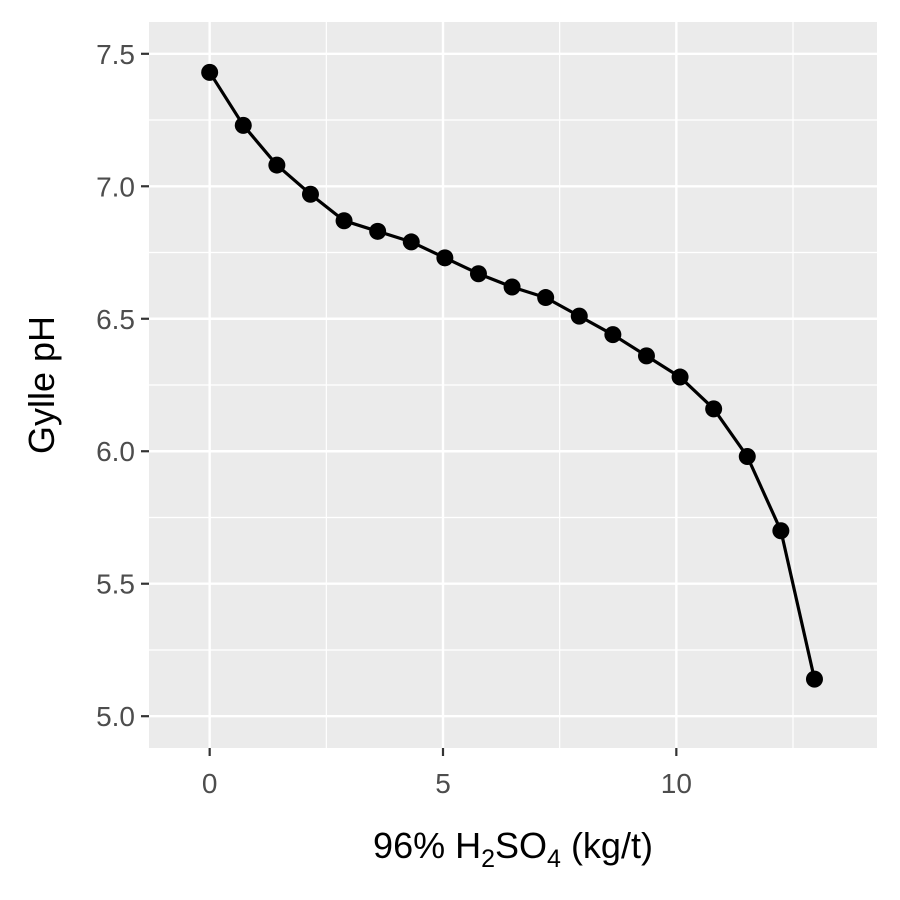 Image resolution: width=900 pixels, height=900 pixels. What do you see at coordinates (115, 319) in the screenshot?
I see `y-tick-label: 6.5` at bounding box center [115, 319].